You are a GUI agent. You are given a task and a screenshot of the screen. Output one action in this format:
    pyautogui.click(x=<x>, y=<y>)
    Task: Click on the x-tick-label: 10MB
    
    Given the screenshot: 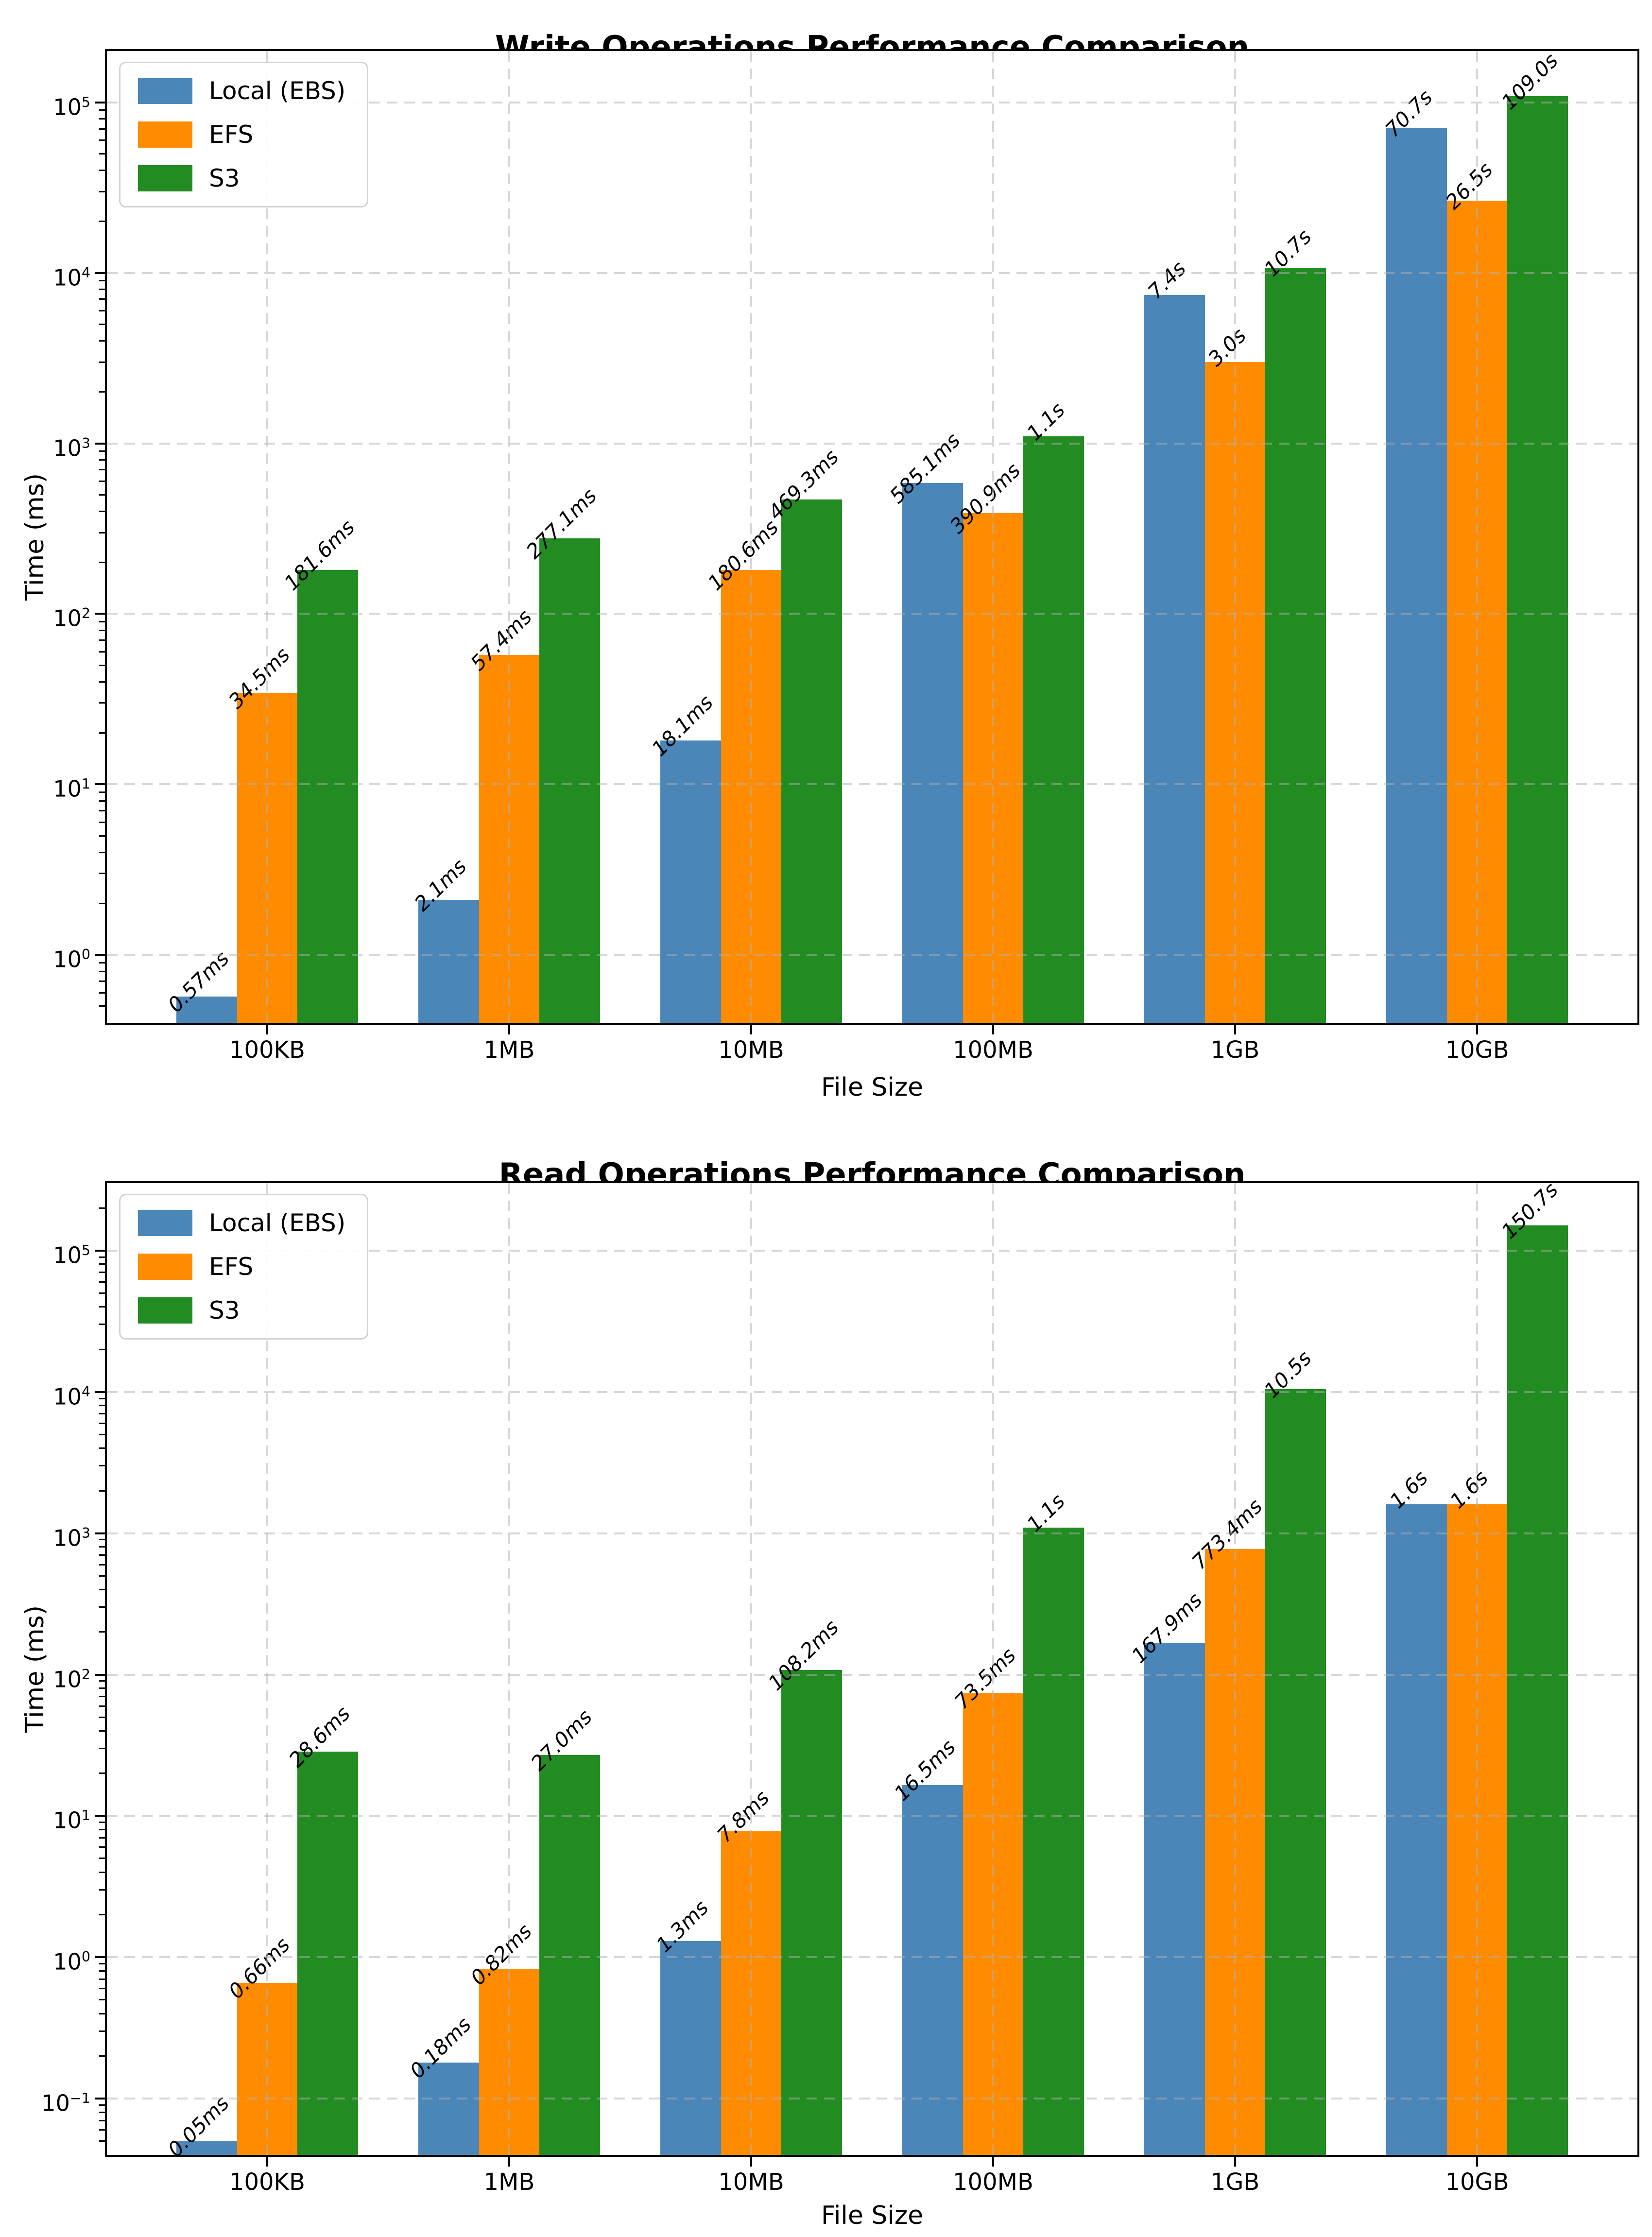 What is the action you would take?
    pyautogui.click(x=751, y=1050)
    